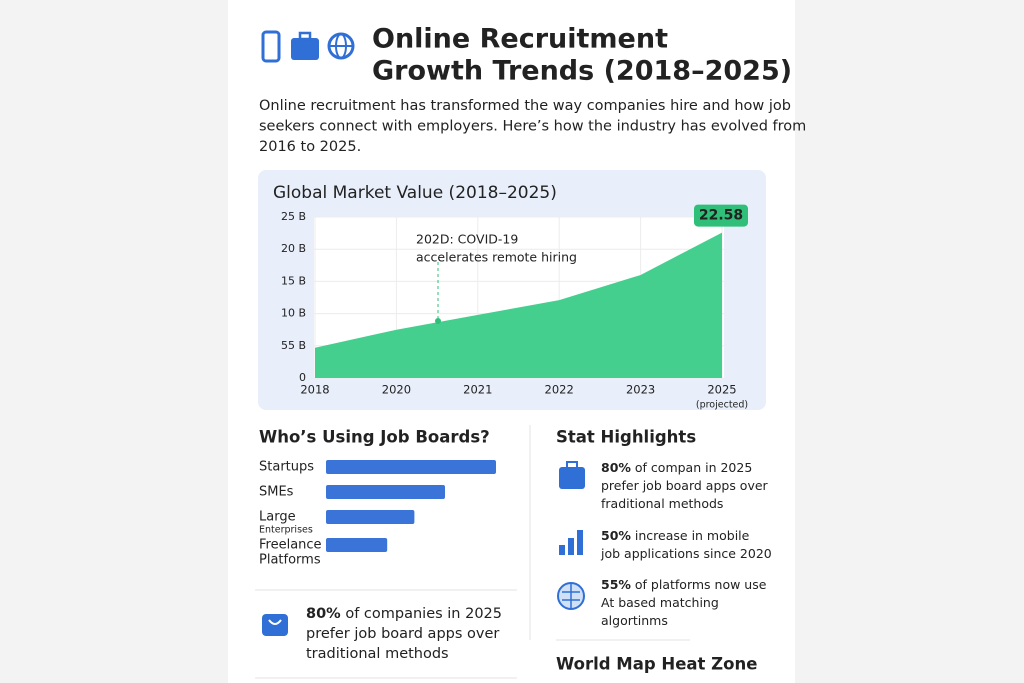 The height and width of the screenshot is (683, 1024). Describe the element at coordinates (310, 147) in the screenshot. I see `intro-text: 2016 to 2025.` at that location.